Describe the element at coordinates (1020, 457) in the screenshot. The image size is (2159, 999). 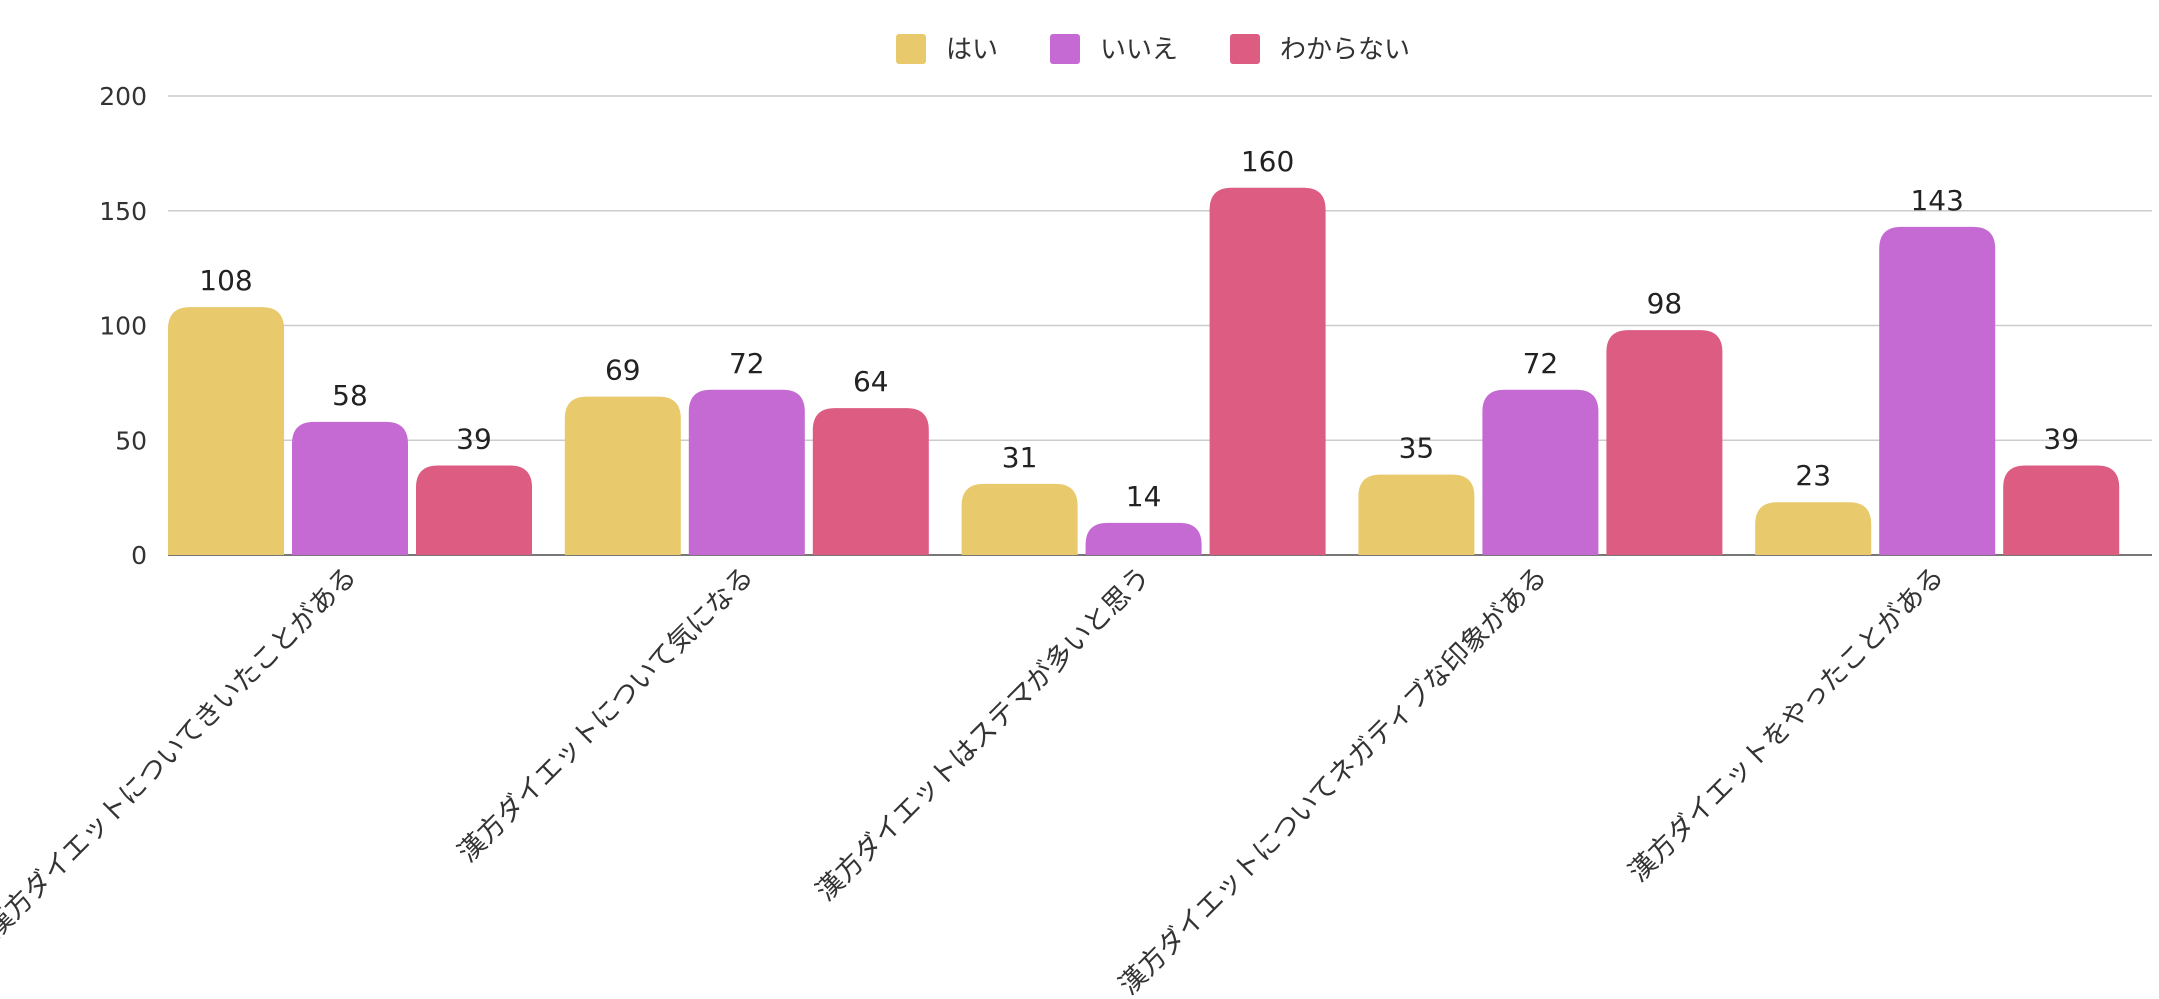
I see `data-label: 31` at that location.